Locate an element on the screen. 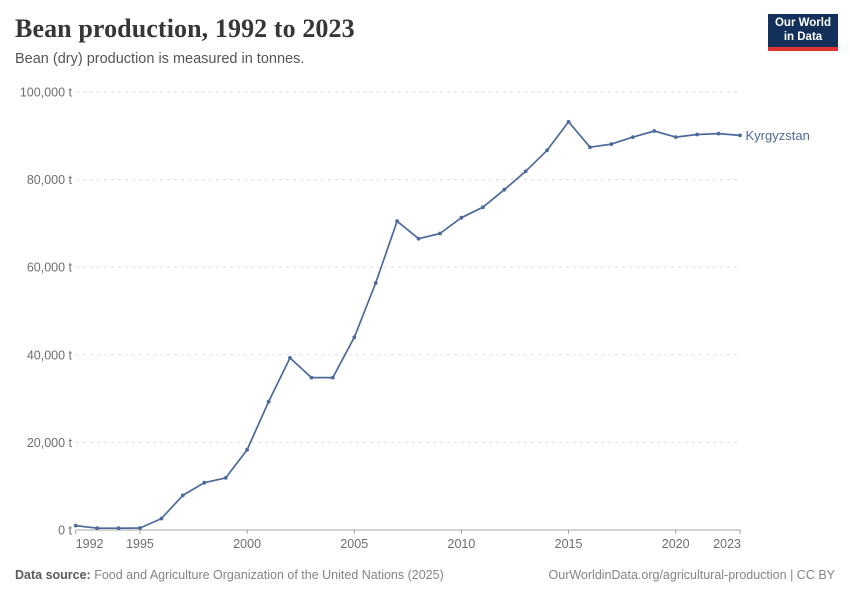 This screenshot has height=600, width=850. x-tick-label-1995: 1995 is located at coordinates (140, 544).